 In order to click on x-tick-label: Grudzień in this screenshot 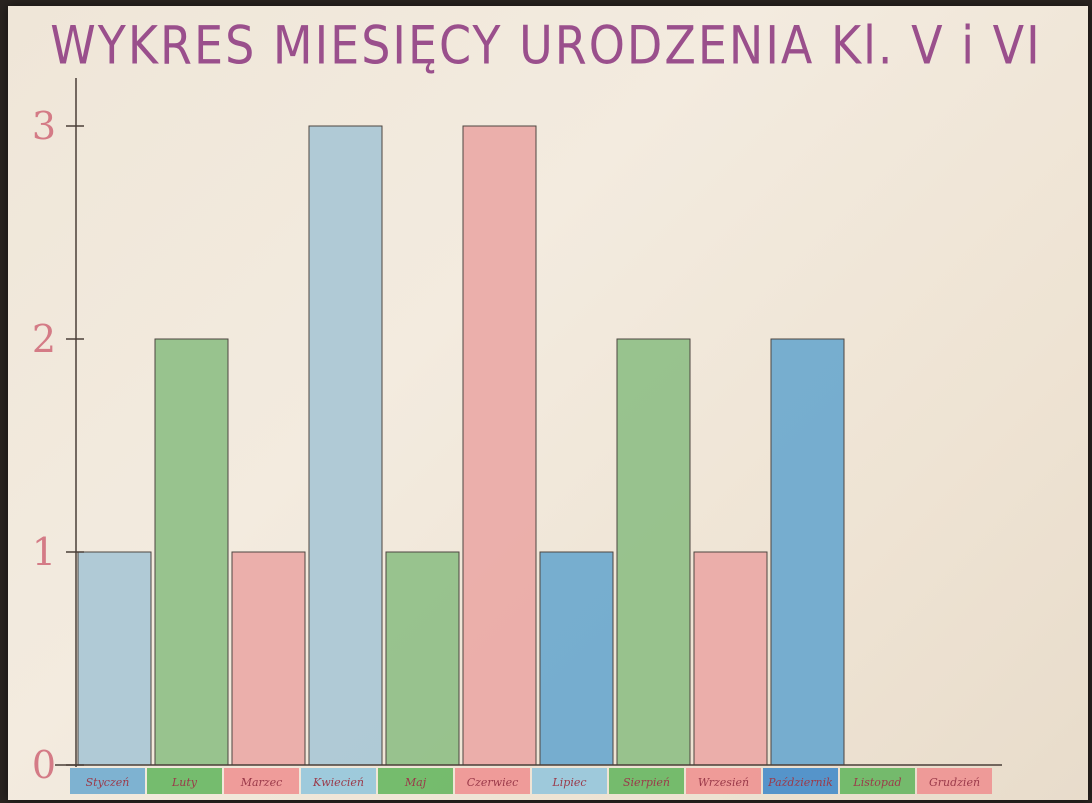, I will do `click(954, 782)`.